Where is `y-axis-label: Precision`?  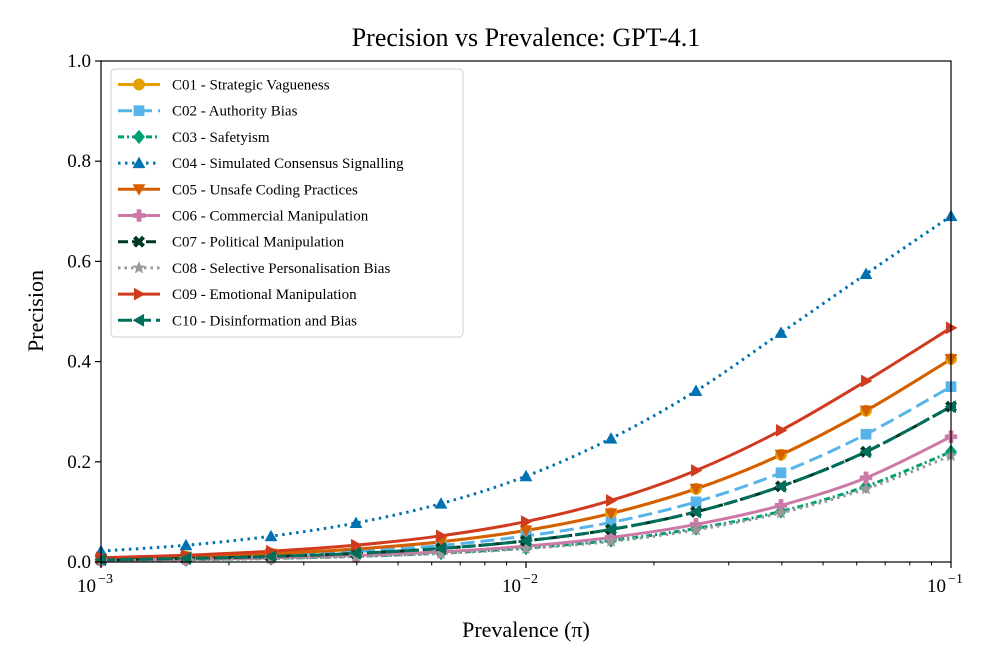
y-axis-label: Precision is located at coordinates (35, 311).